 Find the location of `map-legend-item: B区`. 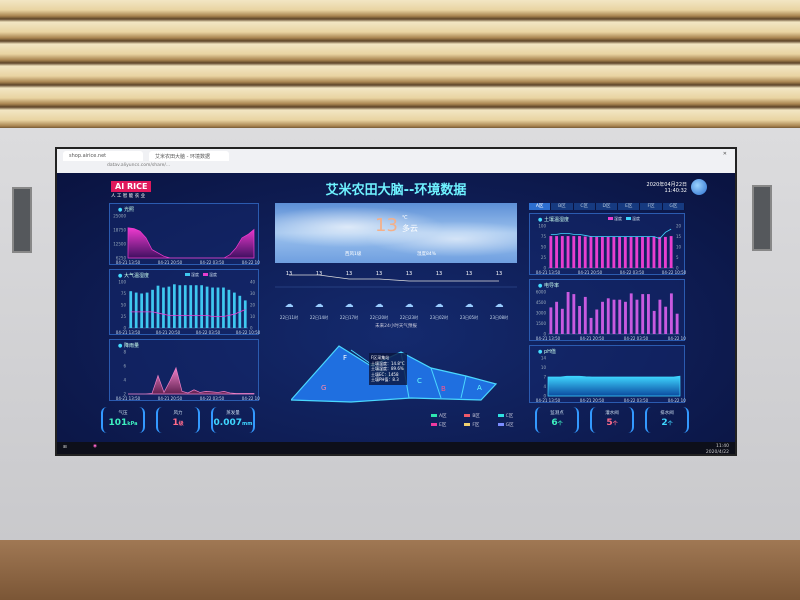

map-legend-item: B区 is located at coordinates (480, 416).